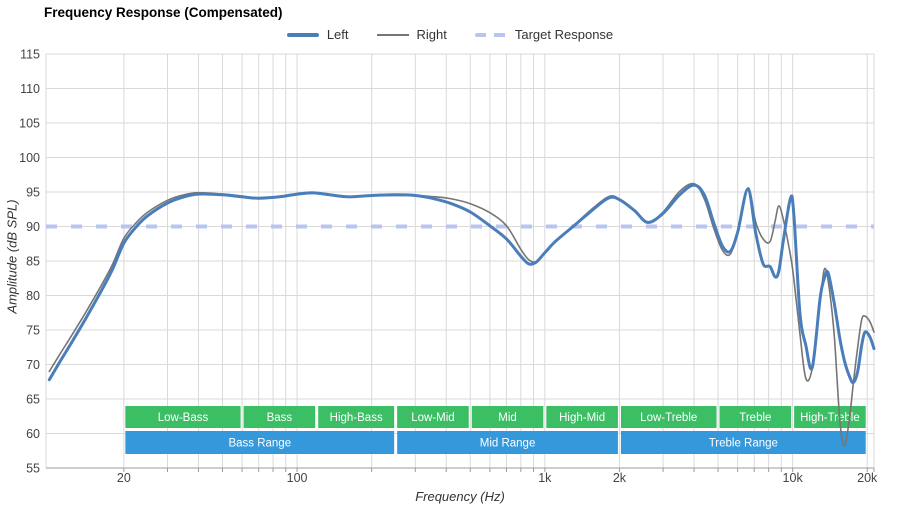  I want to click on x-tick-2k: 2k, so click(620, 478).